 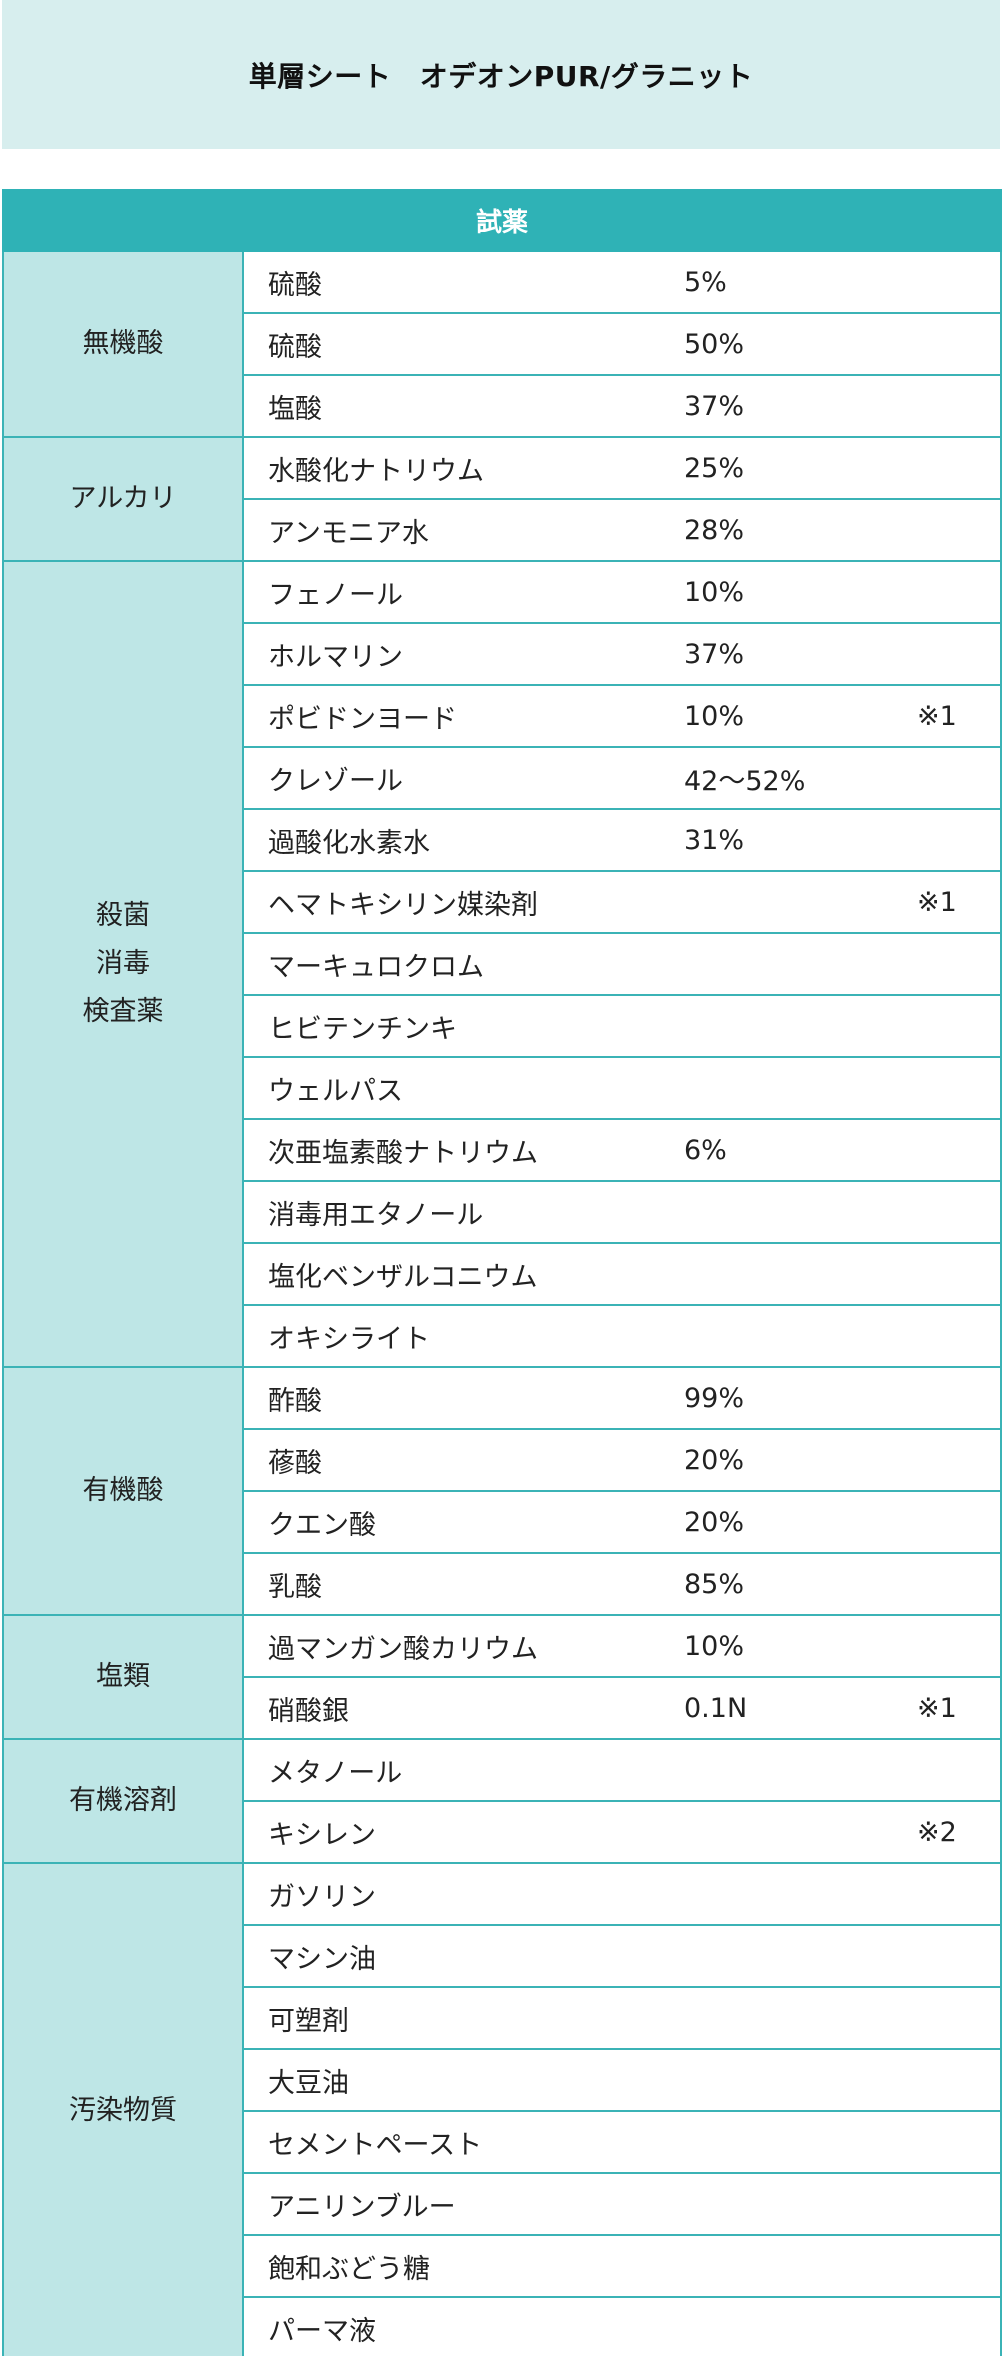 I want to click on reagent-name: 水酸化ナトリウム, so click(x=463, y=468).